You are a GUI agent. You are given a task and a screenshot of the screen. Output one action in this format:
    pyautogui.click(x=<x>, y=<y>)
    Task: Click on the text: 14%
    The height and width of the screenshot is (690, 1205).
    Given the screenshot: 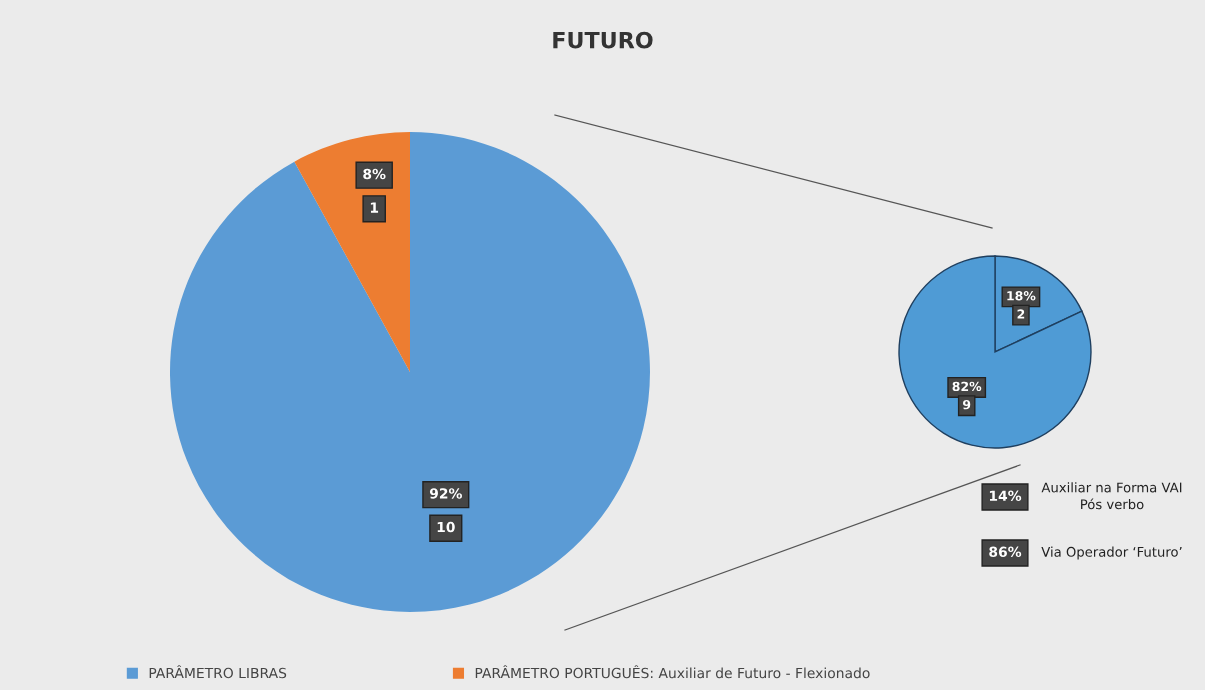 What is the action you would take?
    pyautogui.click(x=1005, y=496)
    